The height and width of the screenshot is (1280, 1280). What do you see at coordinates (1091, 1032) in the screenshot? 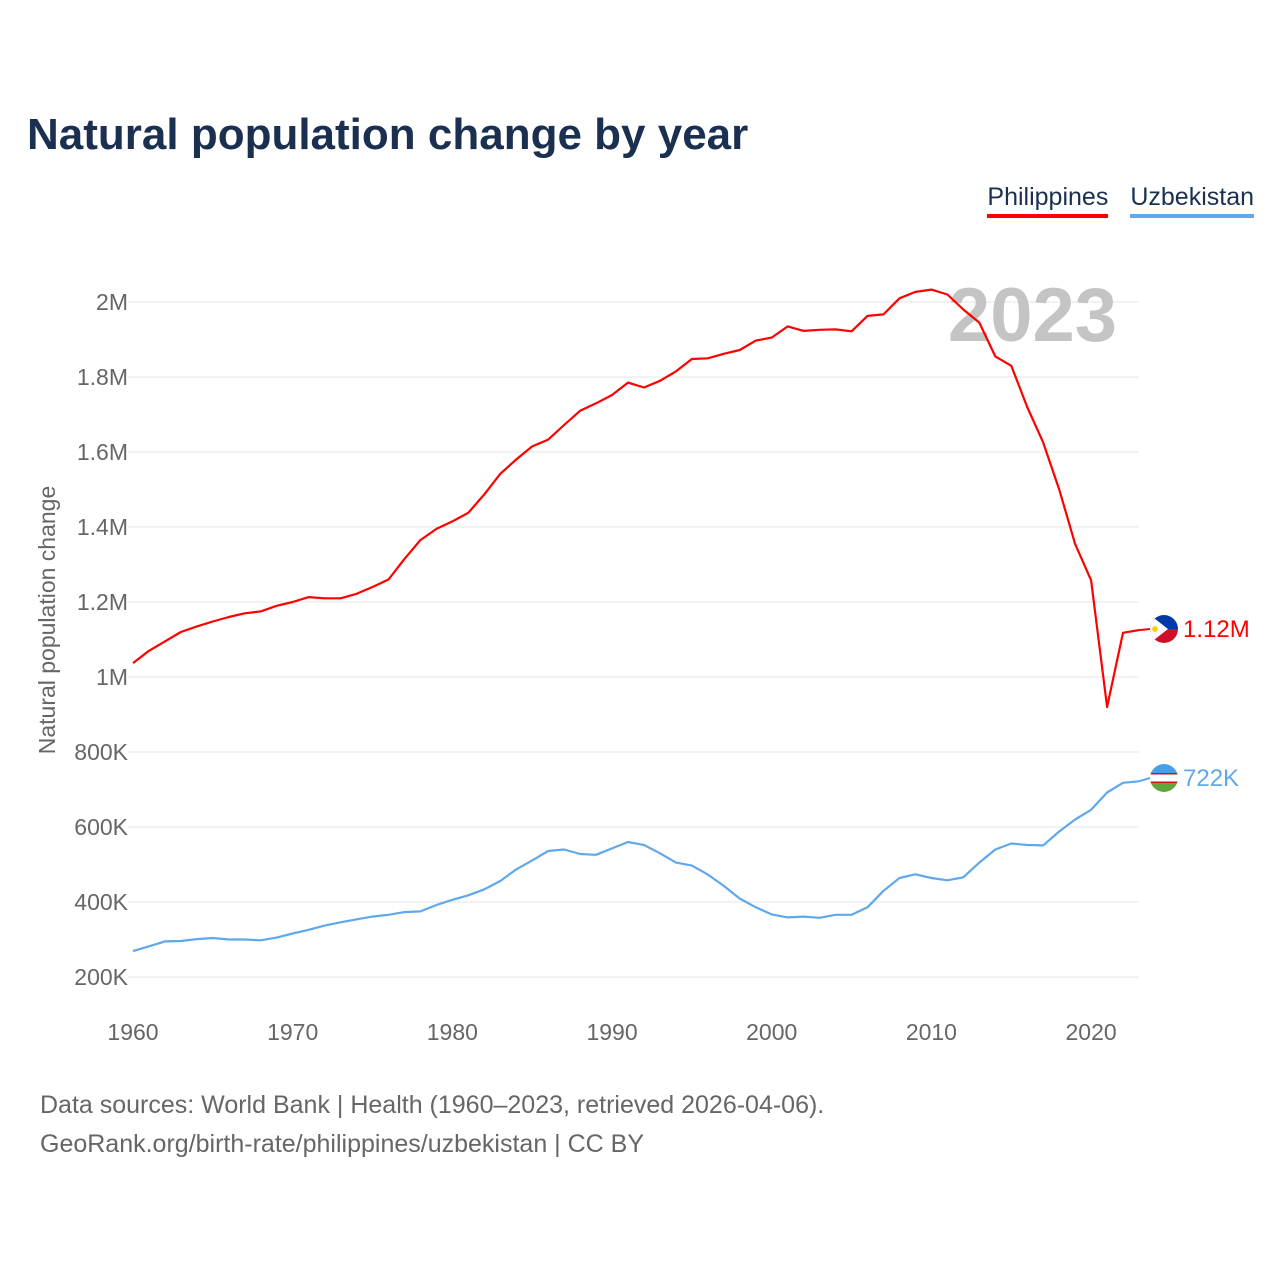
I see `x-tick-label: 2020` at bounding box center [1091, 1032].